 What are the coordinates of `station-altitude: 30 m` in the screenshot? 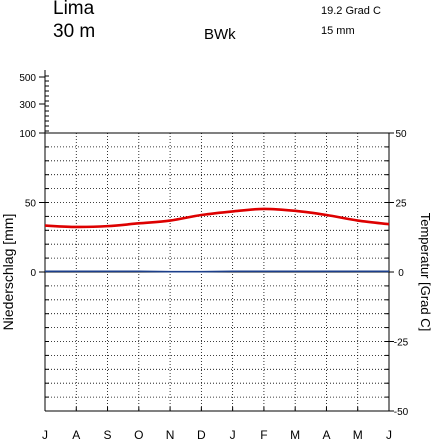 It's located at (74, 31).